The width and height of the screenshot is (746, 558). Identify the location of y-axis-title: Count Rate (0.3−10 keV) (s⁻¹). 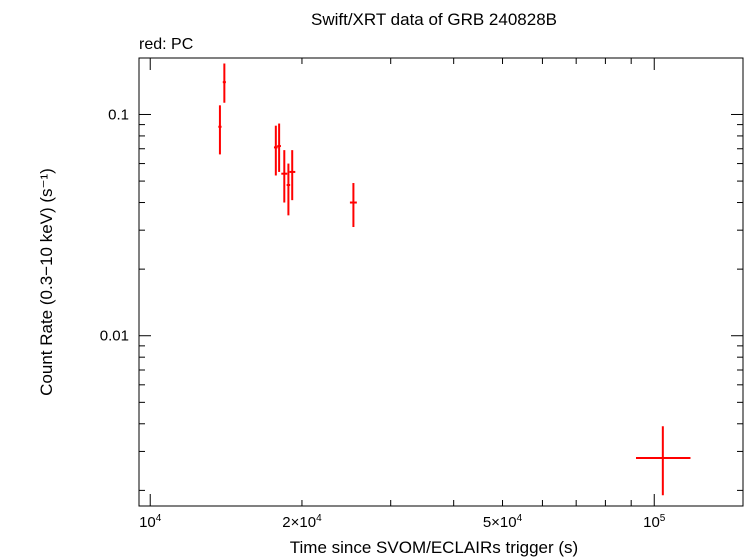
(46, 282).